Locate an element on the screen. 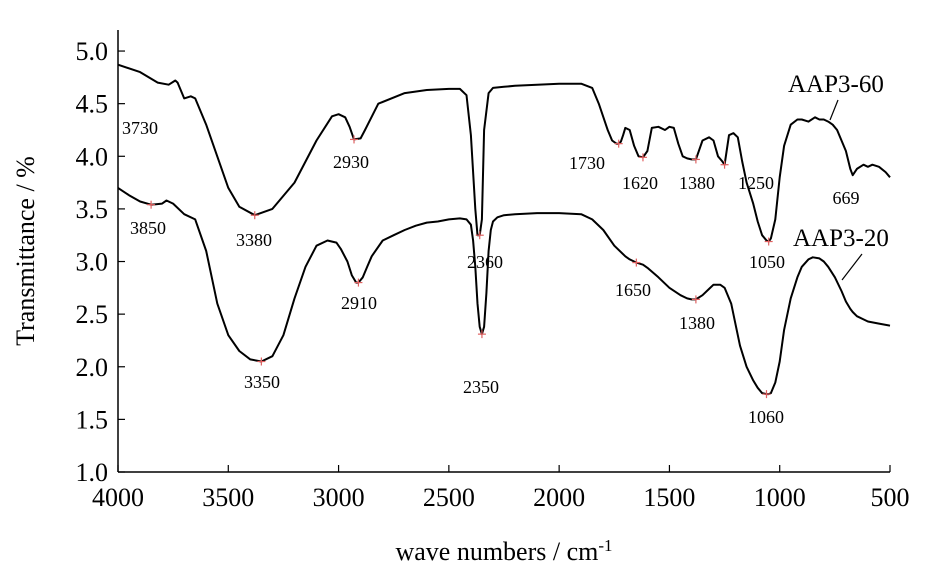 The height and width of the screenshot is (580, 927). x-tick-label: 2500 is located at coordinates (449, 497).